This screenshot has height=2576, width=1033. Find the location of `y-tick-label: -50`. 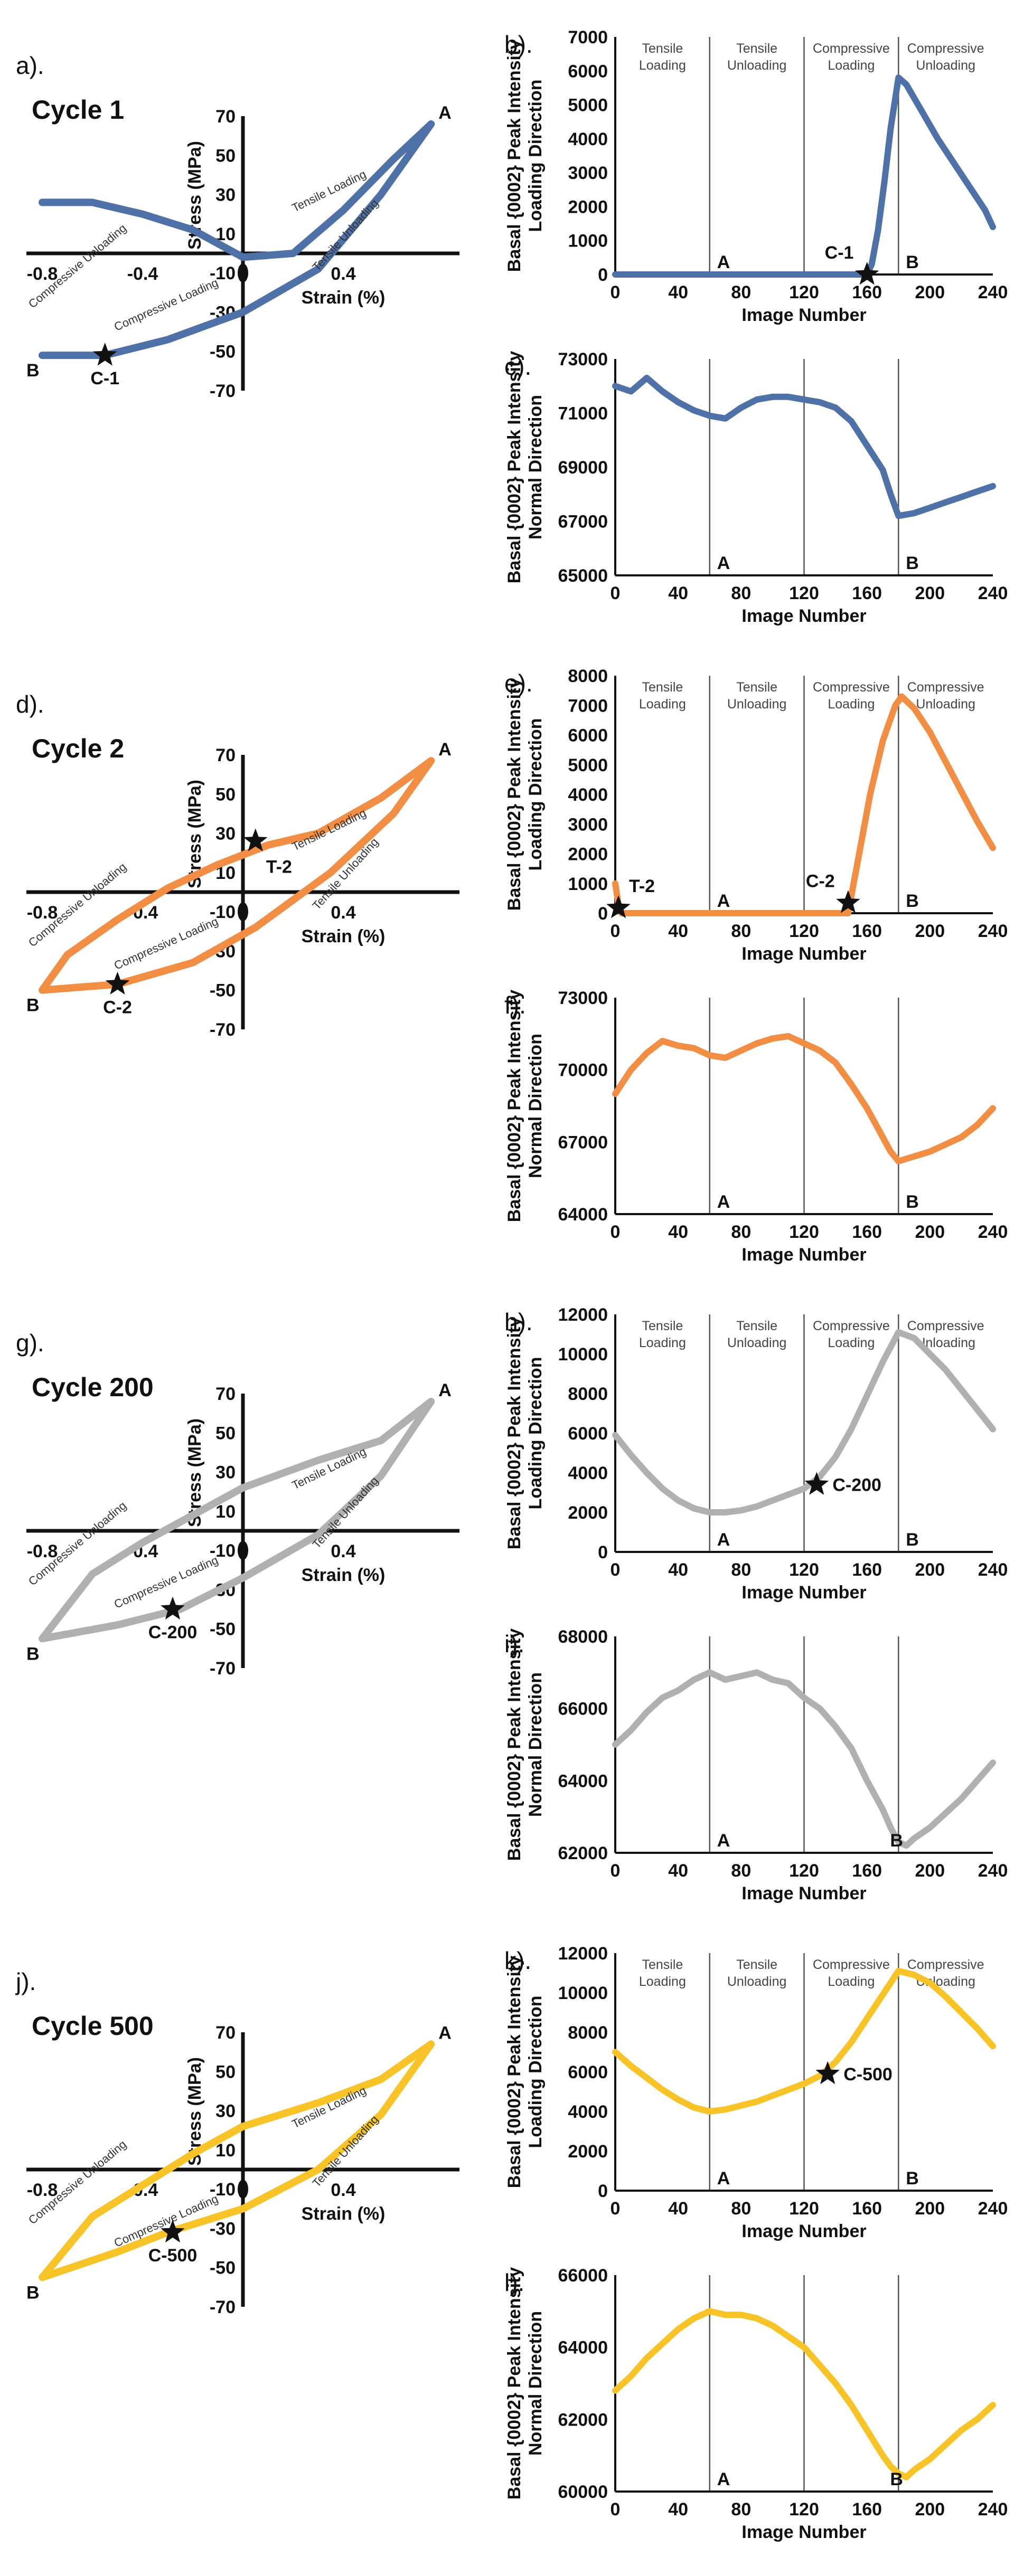

y-tick-label: -50 is located at coordinates (223, 2268).